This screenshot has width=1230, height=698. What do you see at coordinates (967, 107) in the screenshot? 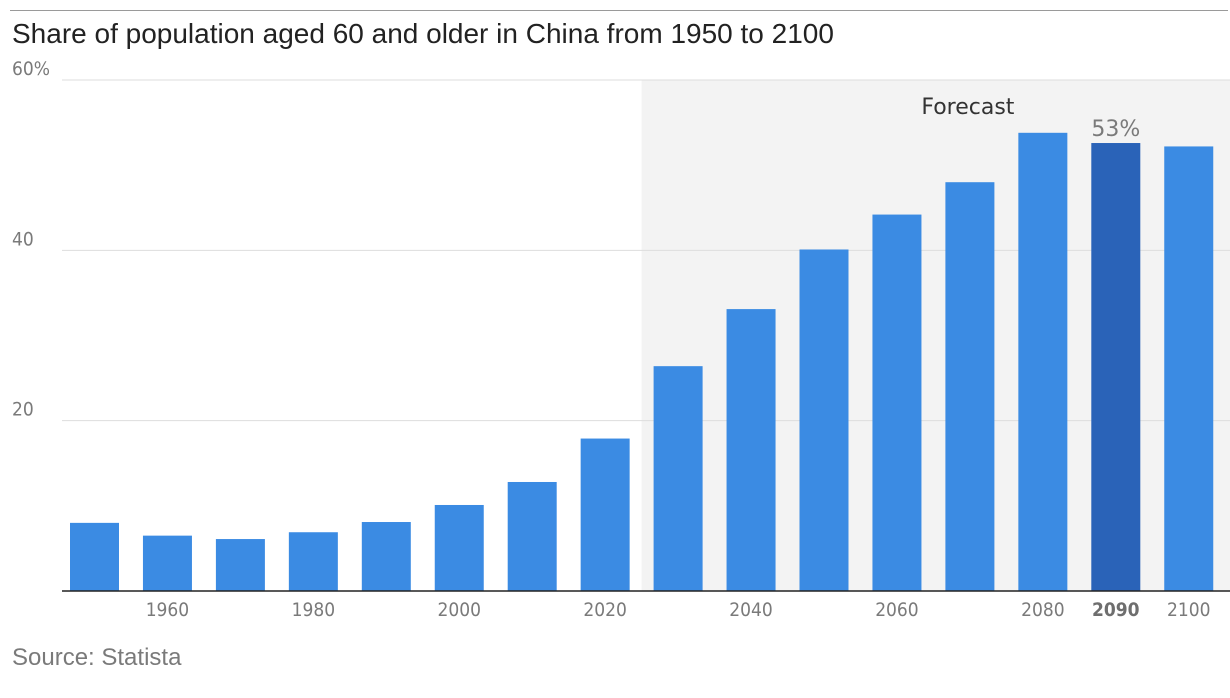
I see `forecast-label: Forecast` at bounding box center [967, 107].